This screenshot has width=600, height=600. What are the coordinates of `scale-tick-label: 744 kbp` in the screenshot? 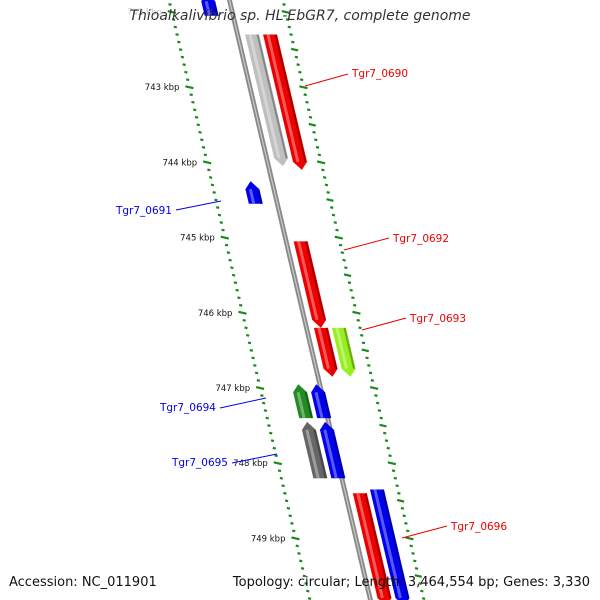 It's located at (179, 163).